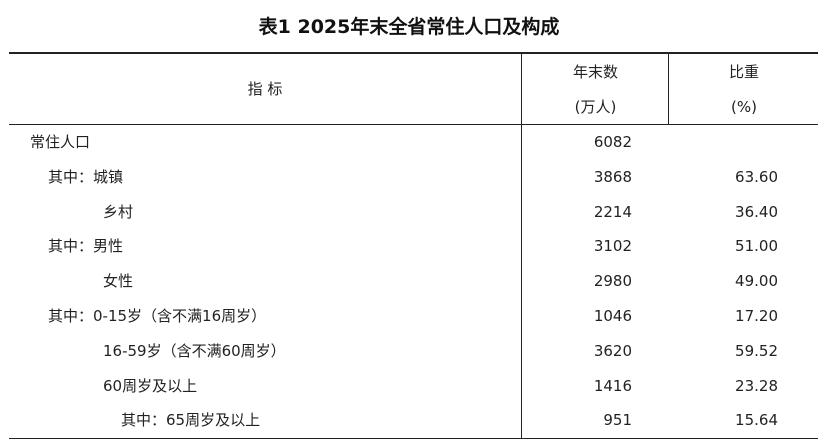  Describe the element at coordinates (595, 72) in the screenshot. I see `header-count-title: 年末数` at that location.